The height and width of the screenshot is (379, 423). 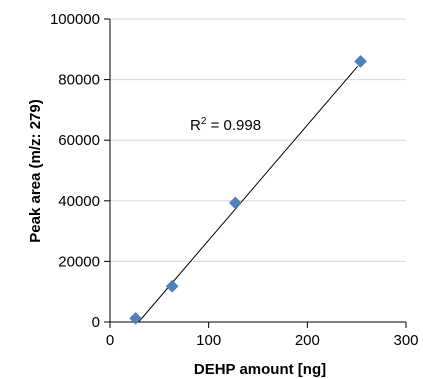 I want to click on y-tick-label: 60000, so click(x=79, y=140).